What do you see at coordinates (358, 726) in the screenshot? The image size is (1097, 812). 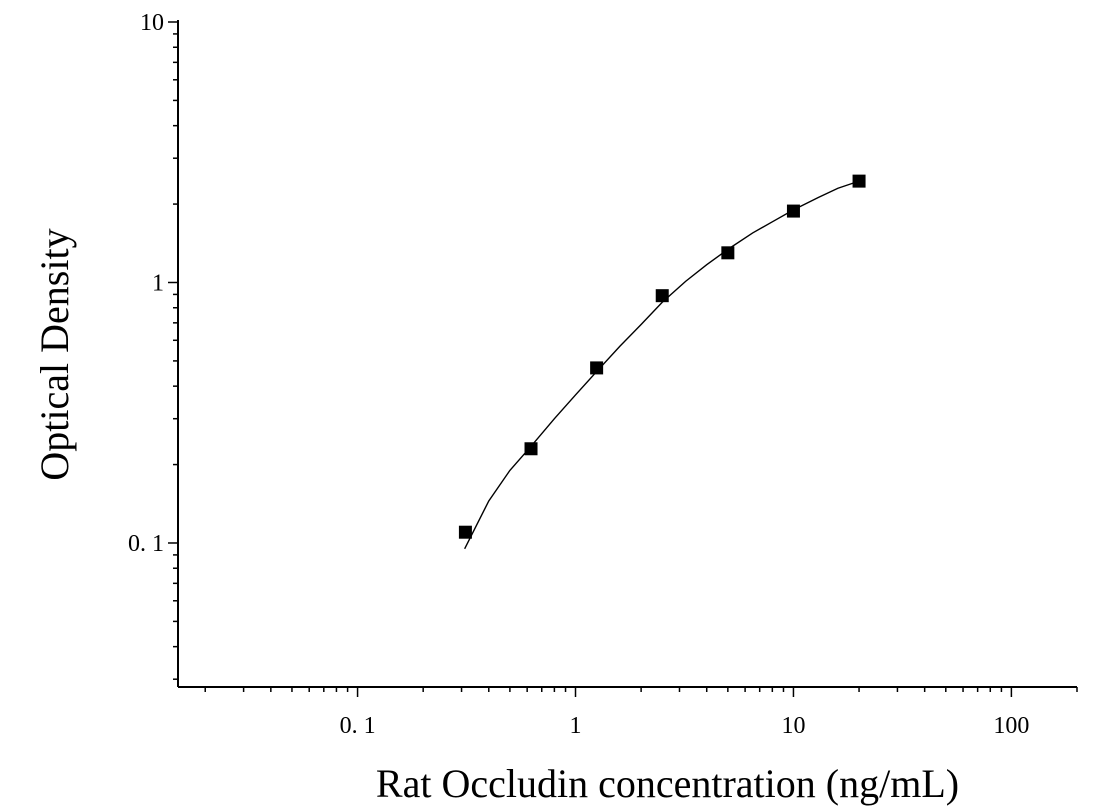 I see `x-tick-label: 0. 1` at bounding box center [358, 726].